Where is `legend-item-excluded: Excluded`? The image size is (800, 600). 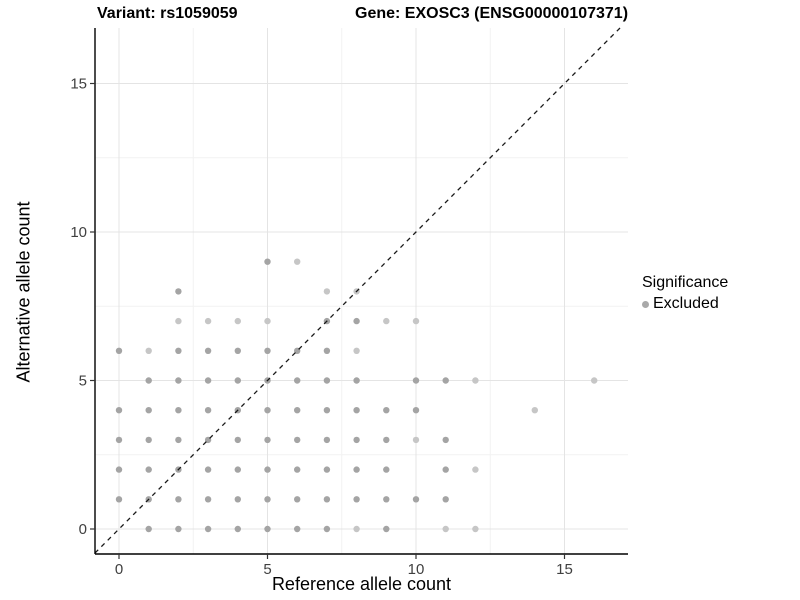
legend-item-excluded: Excluded is located at coordinates (685, 304).